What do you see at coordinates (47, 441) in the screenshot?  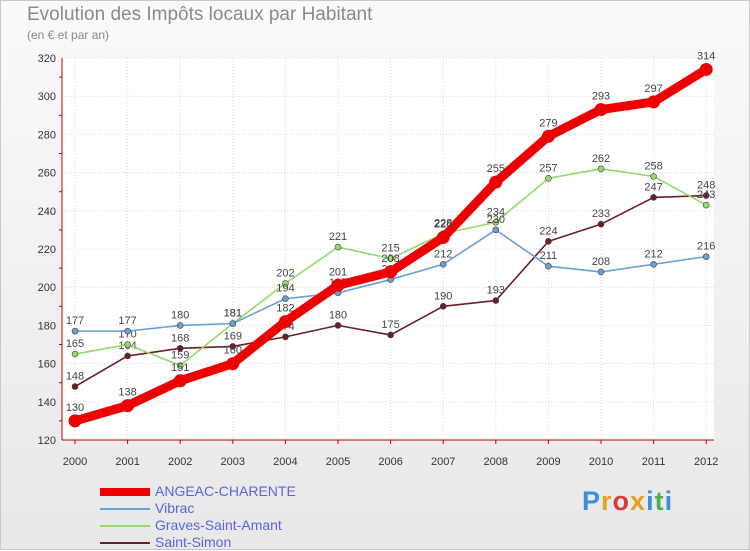 I see `y-tick-label: 120` at bounding box center [47, 441].